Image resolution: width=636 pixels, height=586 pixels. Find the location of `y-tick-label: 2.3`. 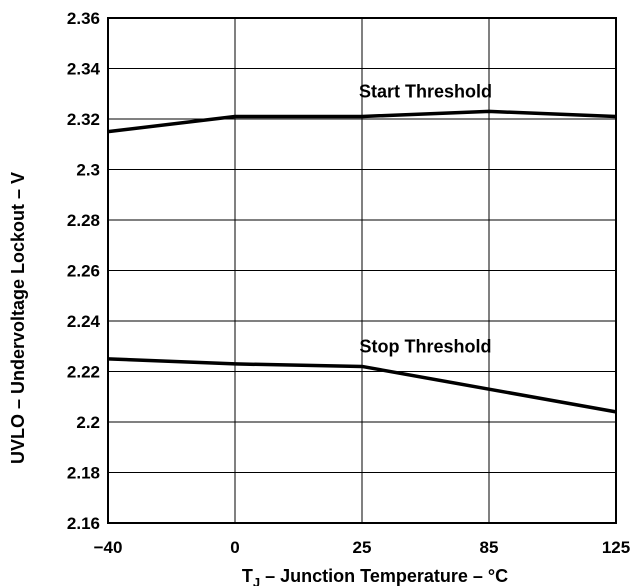

y-tick-label: 2.3 is located at coordinates (88, 170).